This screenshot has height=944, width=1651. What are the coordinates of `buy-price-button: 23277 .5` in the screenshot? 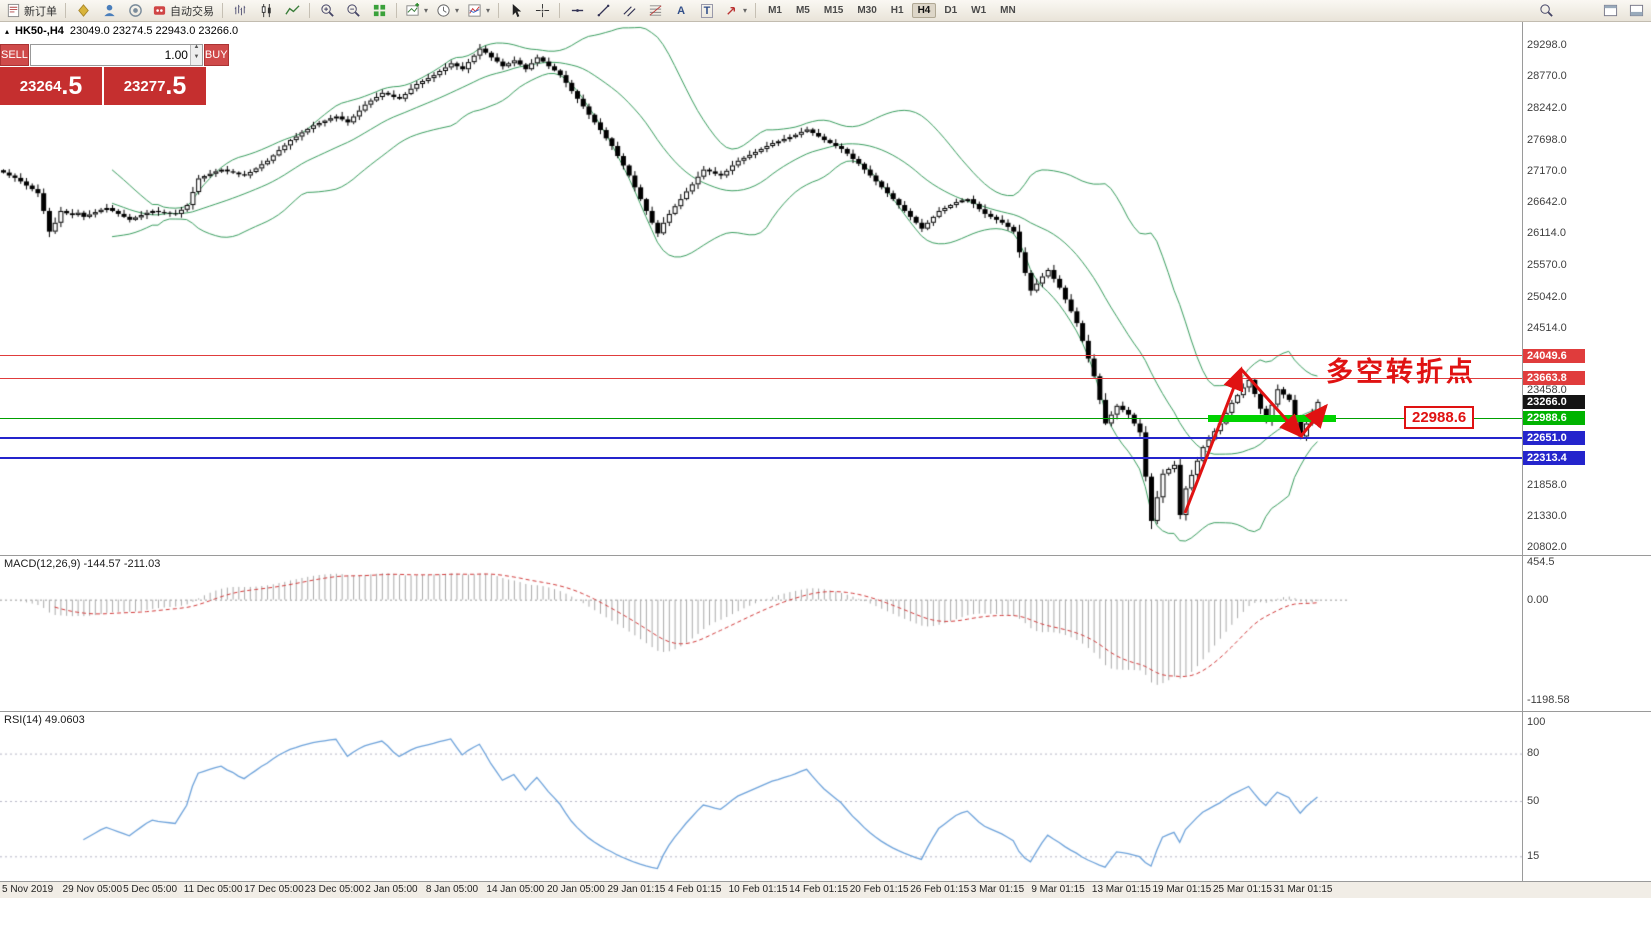 It's located at (155, 86).